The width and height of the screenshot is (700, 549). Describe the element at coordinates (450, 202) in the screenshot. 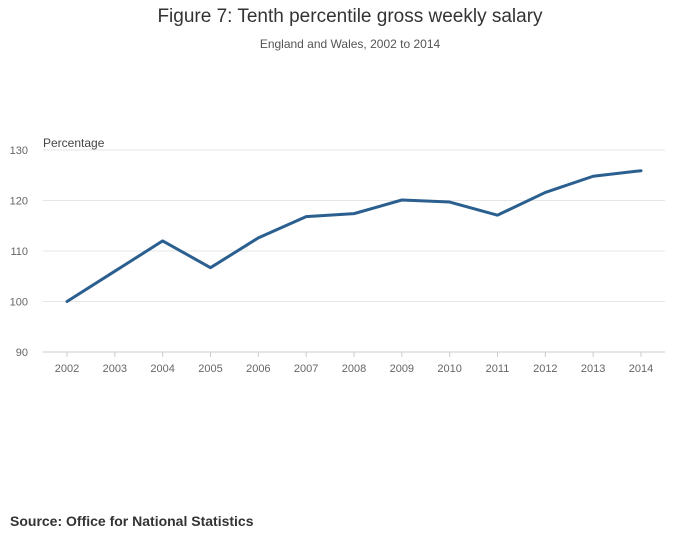

I see `data-point-2010` at that location.